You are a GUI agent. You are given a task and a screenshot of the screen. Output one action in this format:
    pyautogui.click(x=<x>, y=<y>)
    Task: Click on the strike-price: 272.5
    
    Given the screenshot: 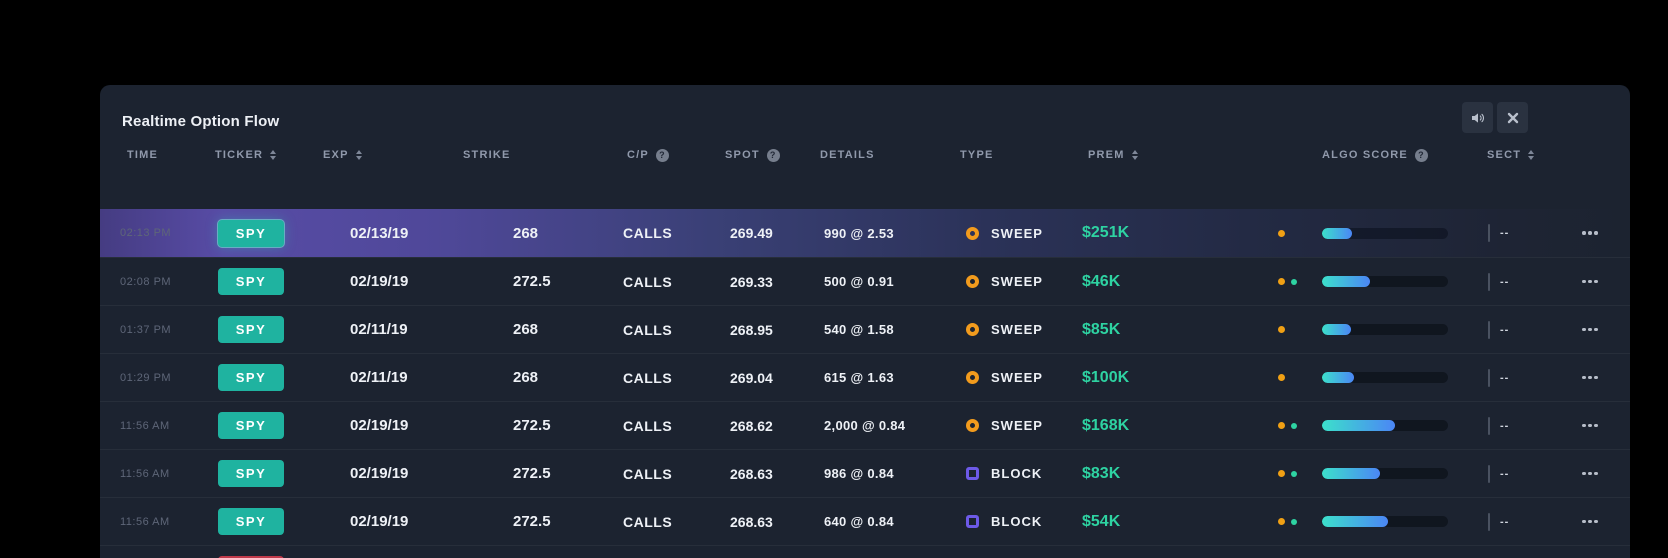 What is the action you would take?
    pyautogui.click(x=532, y=473)
    